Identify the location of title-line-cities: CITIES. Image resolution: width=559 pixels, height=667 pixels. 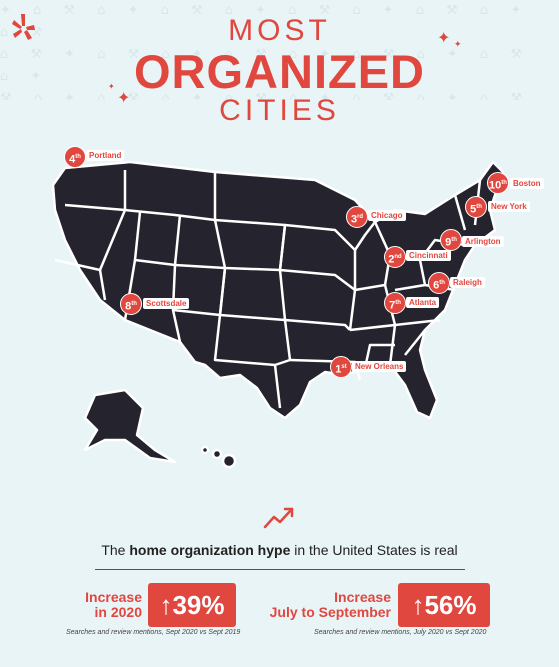
(279, 110).